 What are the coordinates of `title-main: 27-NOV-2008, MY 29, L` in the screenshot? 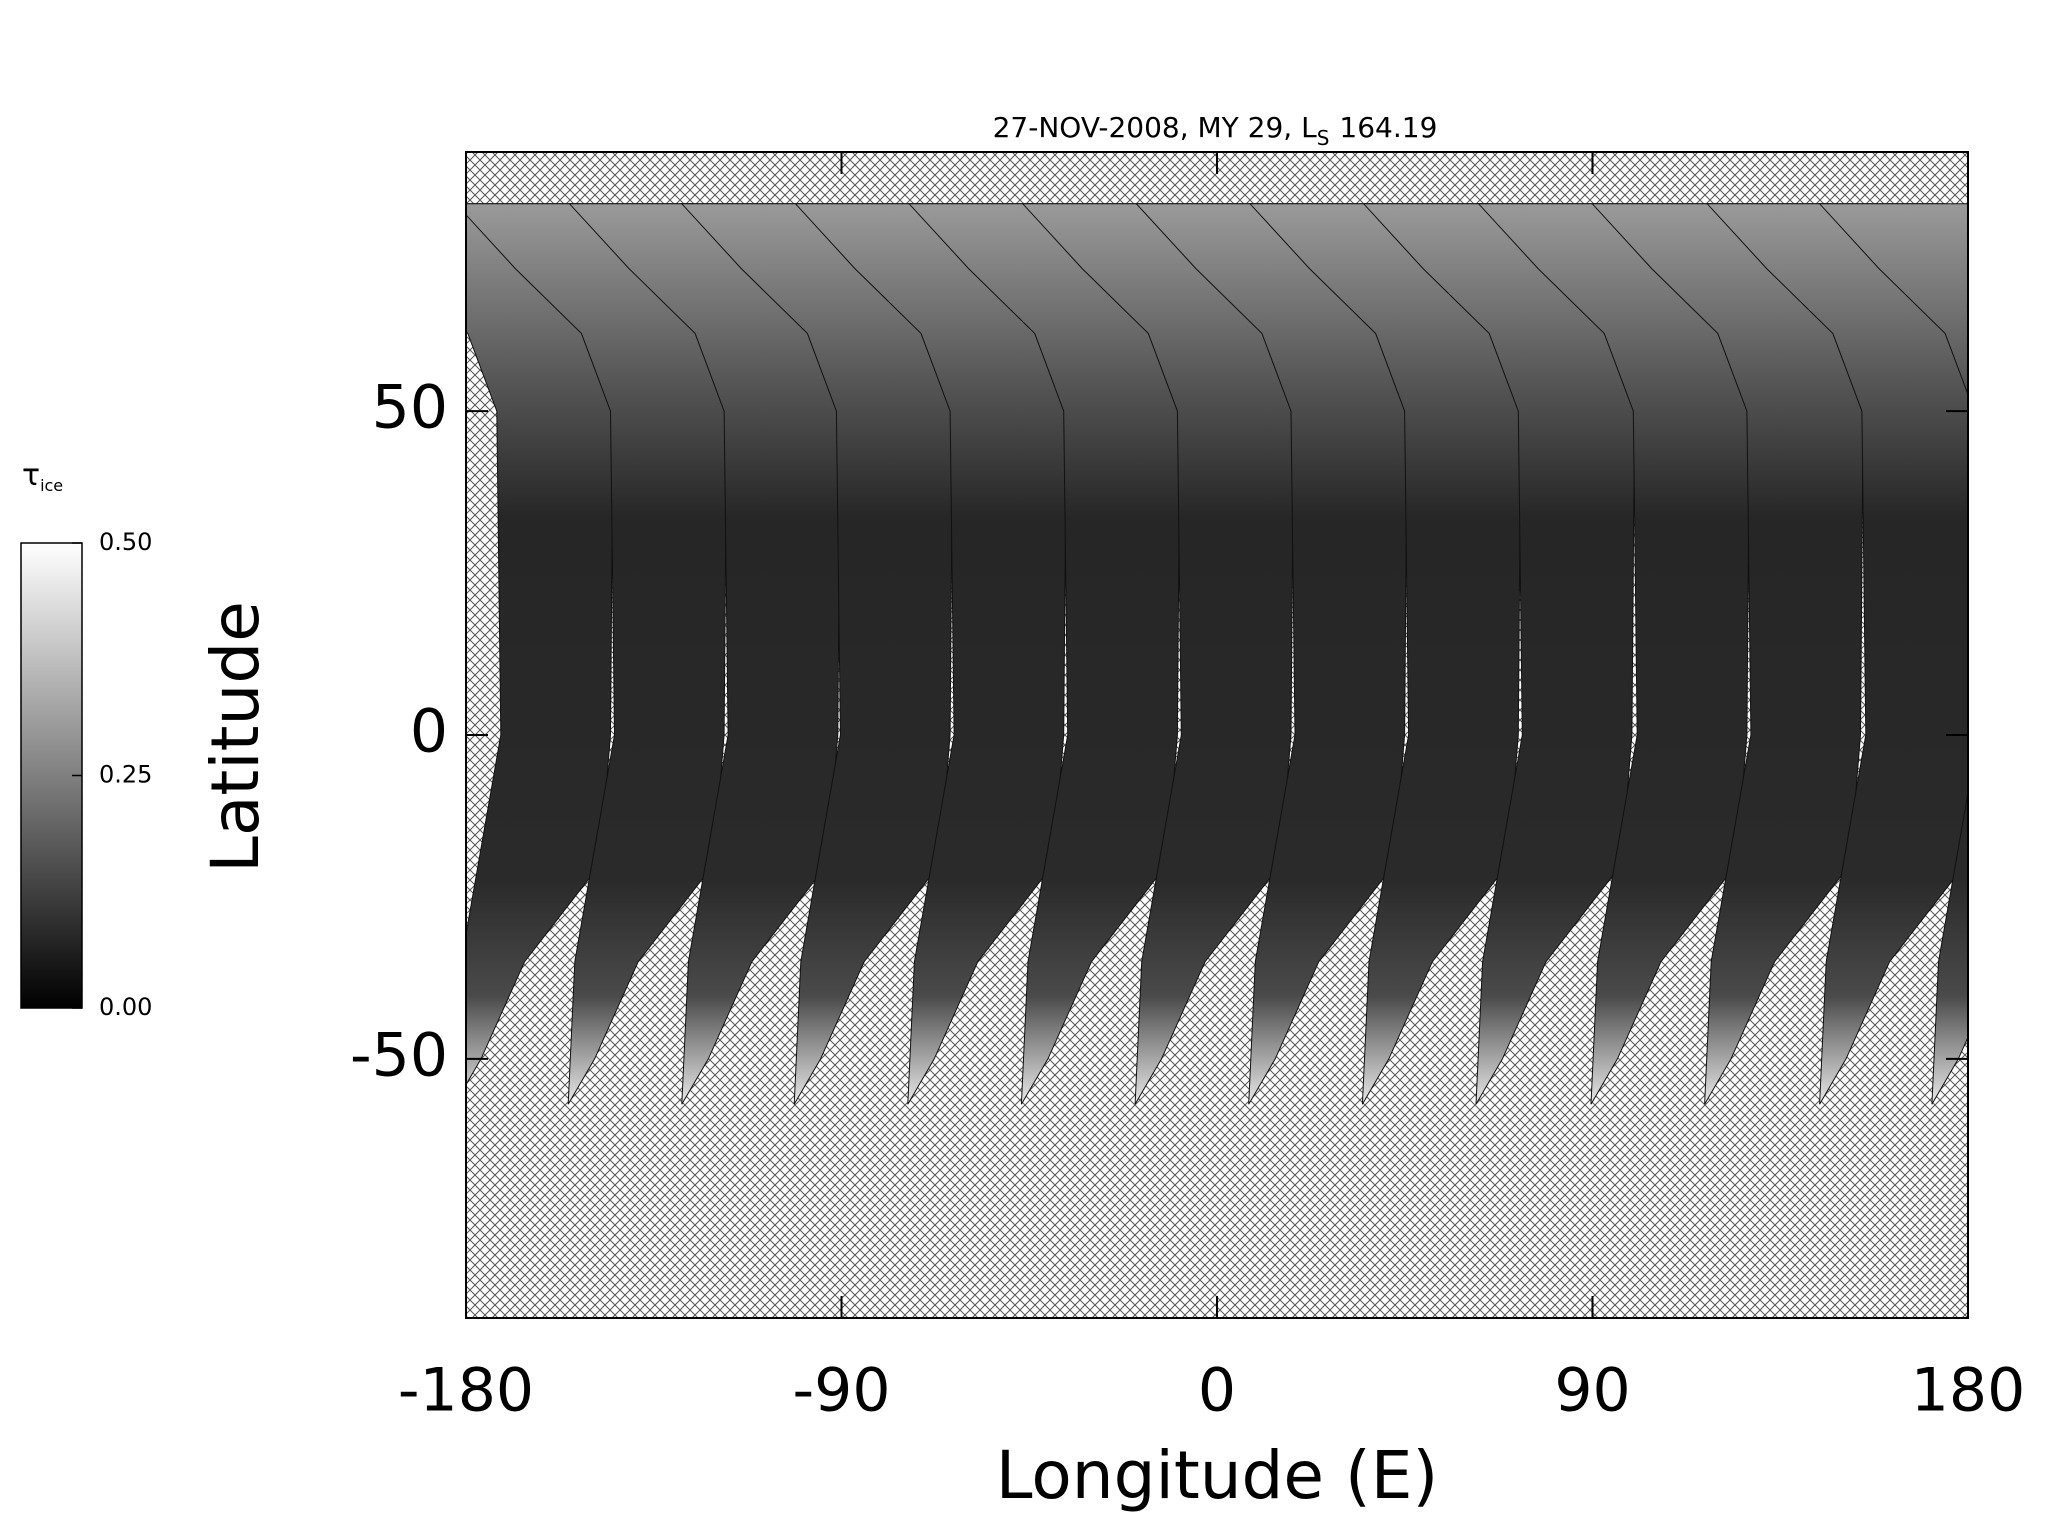 It's located at (1155, 127).